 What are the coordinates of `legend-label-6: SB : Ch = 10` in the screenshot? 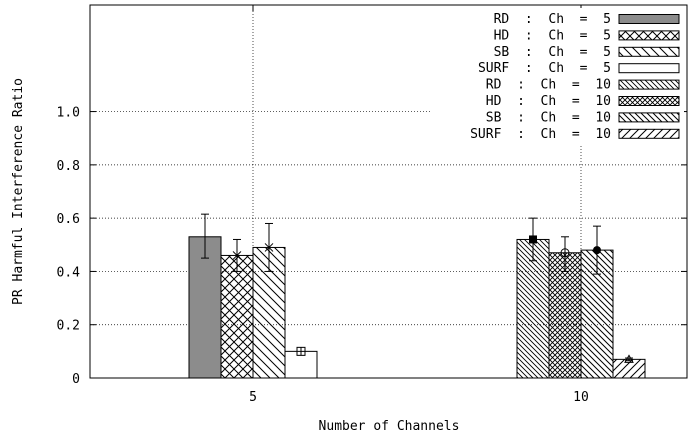 It's located at (548, 117).